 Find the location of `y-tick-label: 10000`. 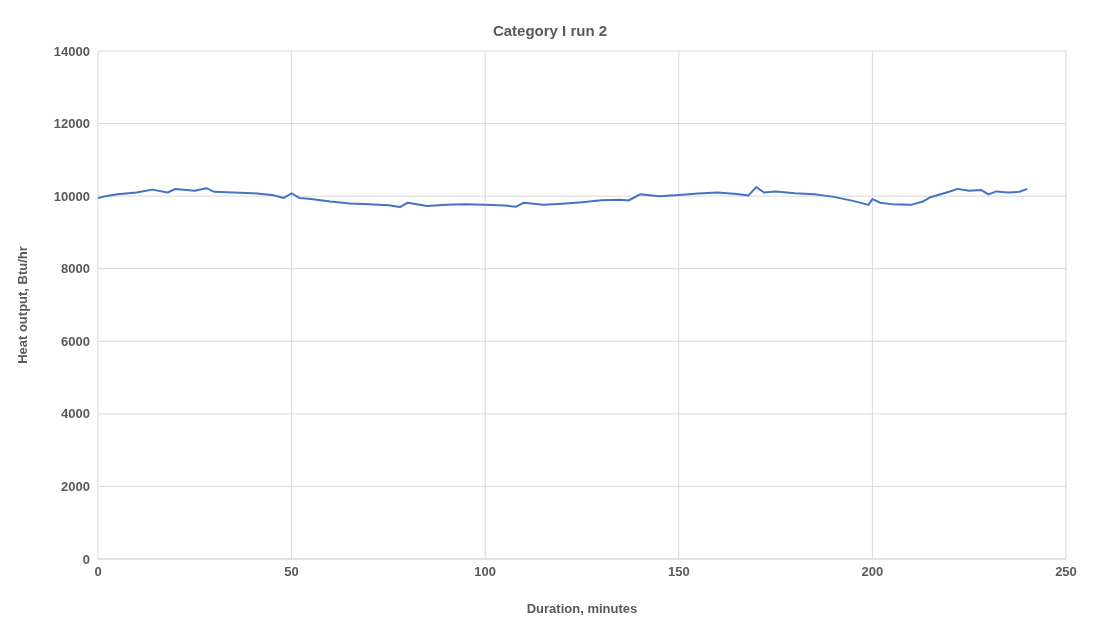

y-tick-label: 10000 is located at coordinates (71, 196).